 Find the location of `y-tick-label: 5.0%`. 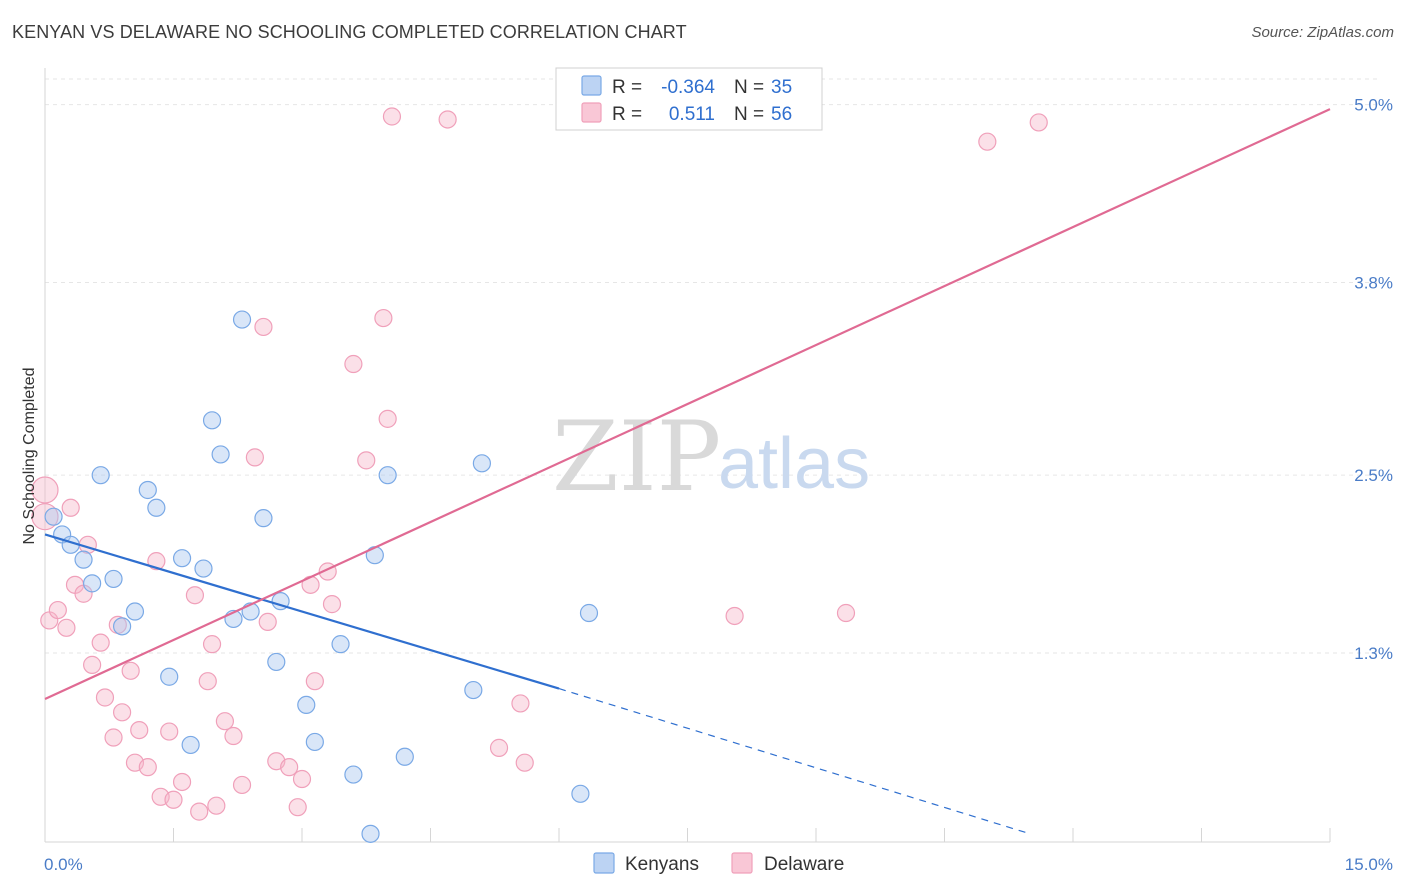

y-tick-label: 5.0% is located at coordinates (1373, 105).